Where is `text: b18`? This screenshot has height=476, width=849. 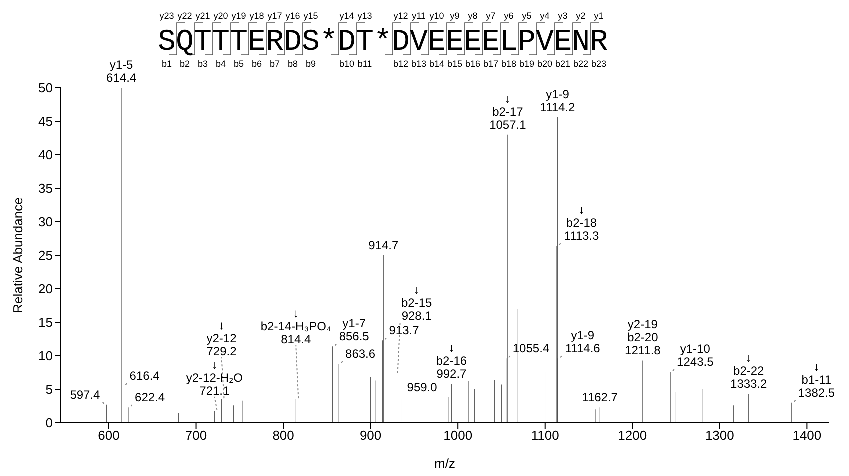 text: b18 is located at coordinates (509, 64).